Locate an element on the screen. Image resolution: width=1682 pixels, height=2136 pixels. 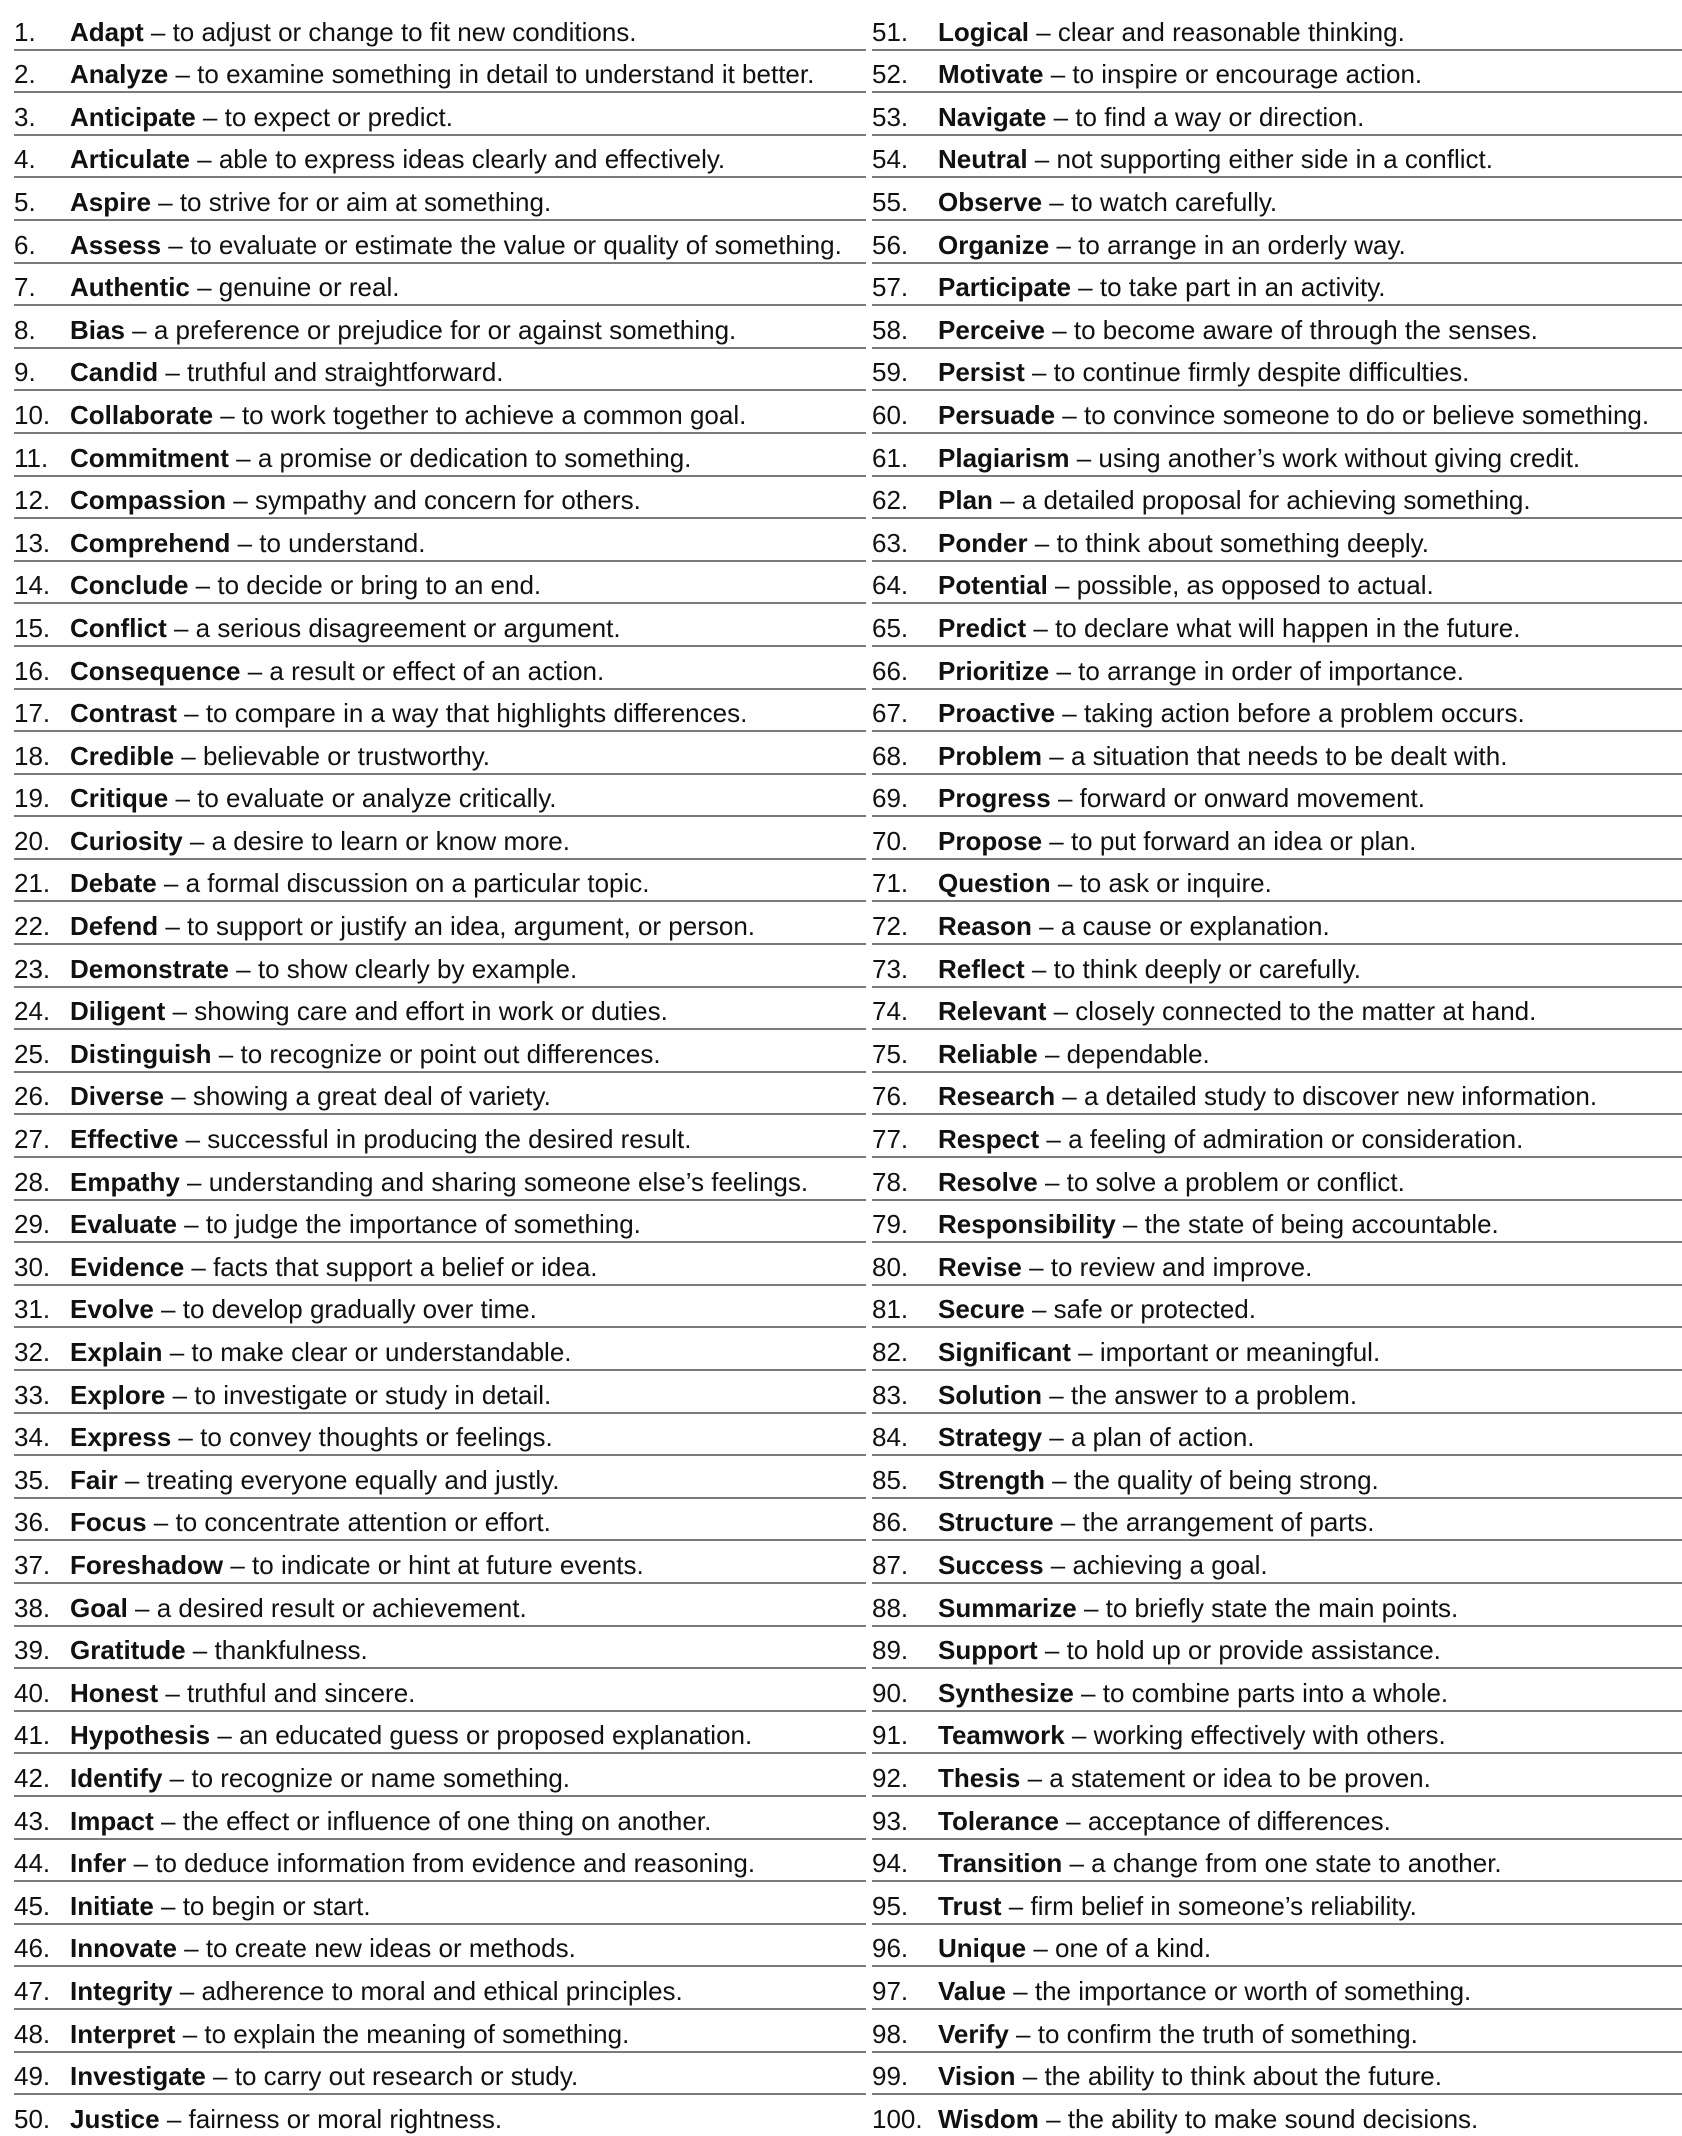
entry-definition: – the quality of being strong. is located at coordinates (1211, 1479).